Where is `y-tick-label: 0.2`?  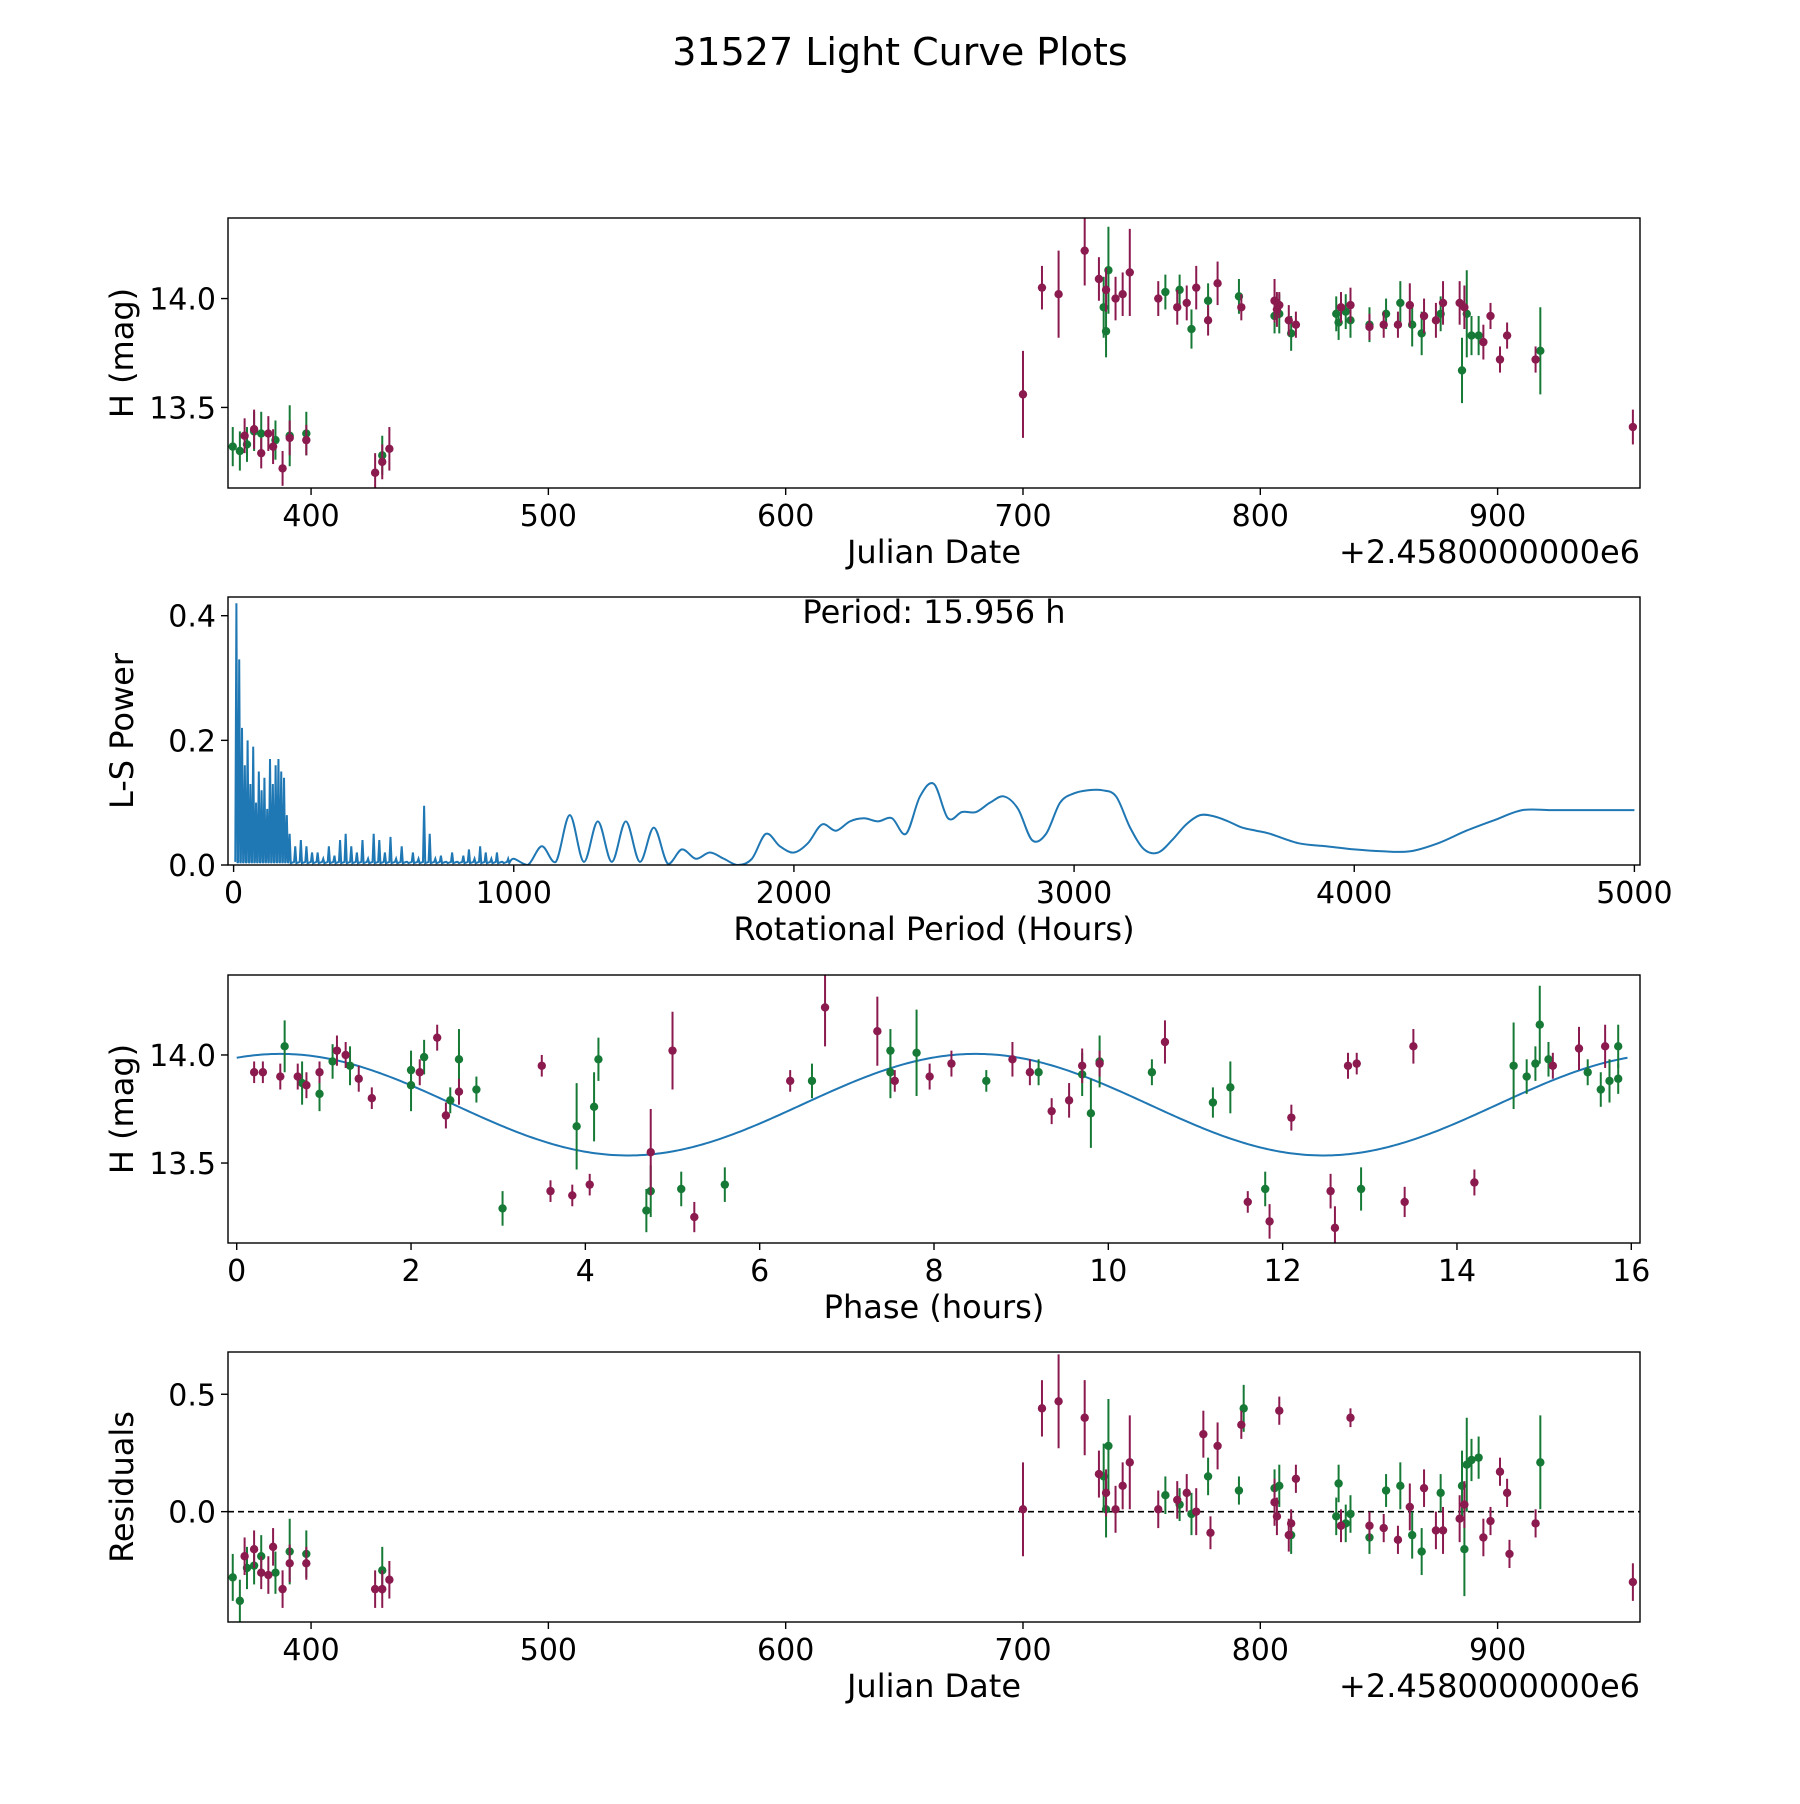
y-tick-label: 0.2 is located at coordinates (192, 741).